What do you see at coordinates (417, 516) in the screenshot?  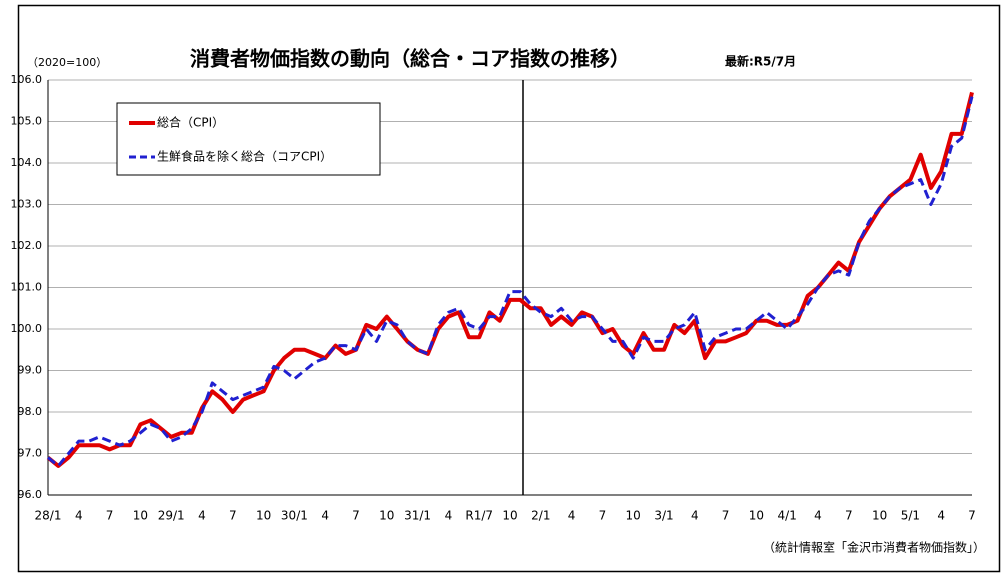 I see `x-tick-label: 31/1` at bounding box center [417, 516].